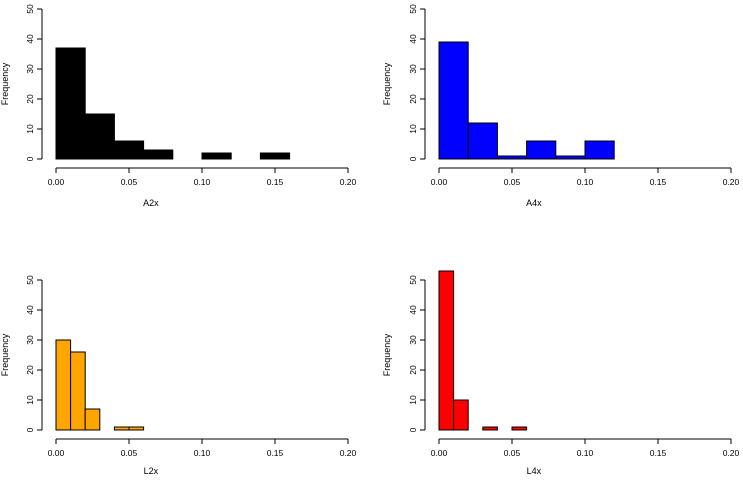 The width and height of the screenshot is (743, 481). I want to click on x-axis-title: L2x, so click(151, 471).